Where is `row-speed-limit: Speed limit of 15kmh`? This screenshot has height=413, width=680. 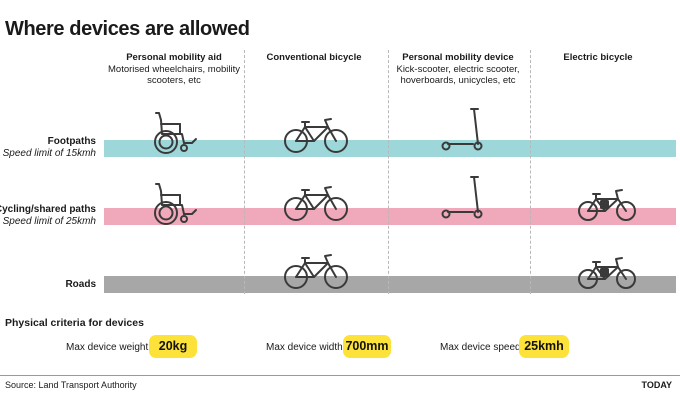
row-speed-limit: Speed limit of 15kmh is located at coordinates (49, 153).